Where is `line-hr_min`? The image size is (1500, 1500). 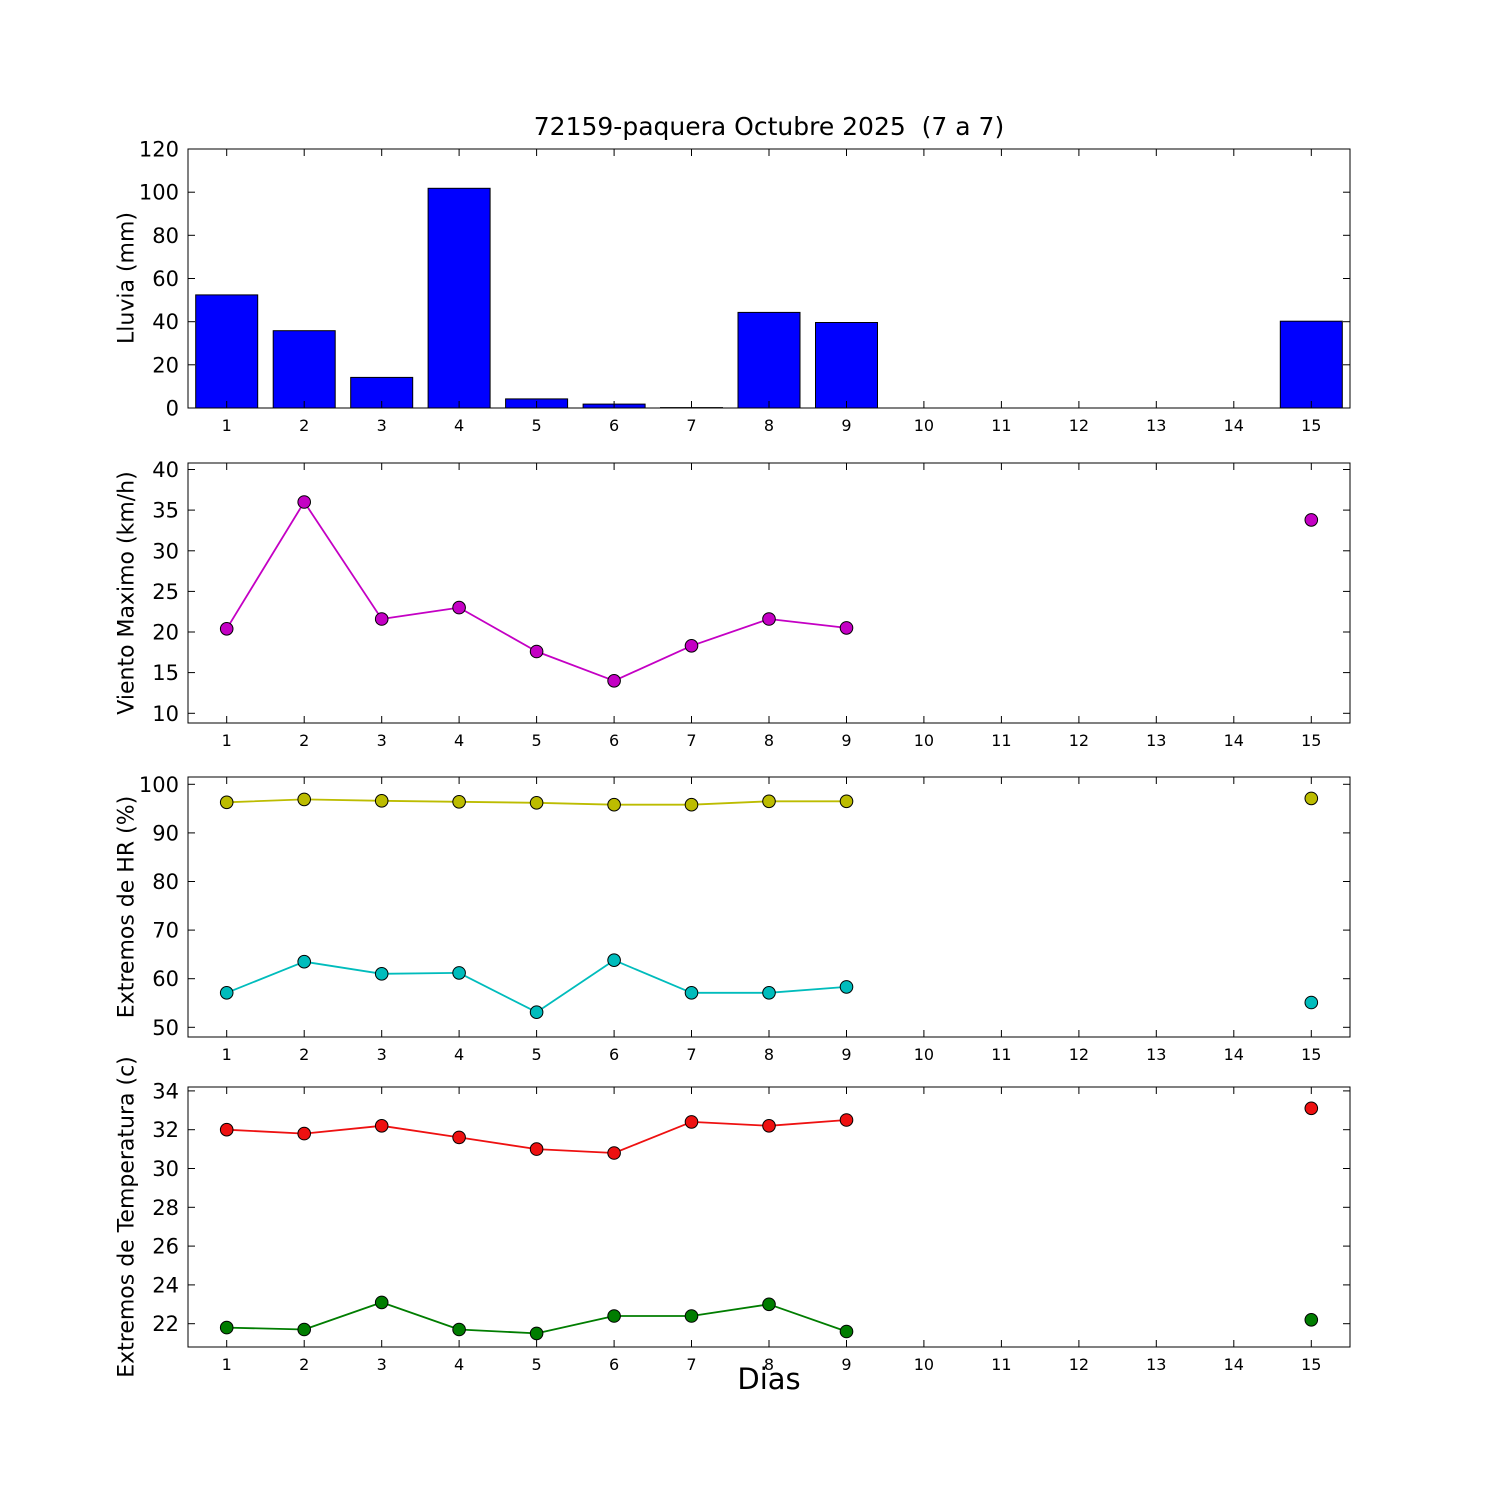
line-hr_min is located at coordinates (536, 986).